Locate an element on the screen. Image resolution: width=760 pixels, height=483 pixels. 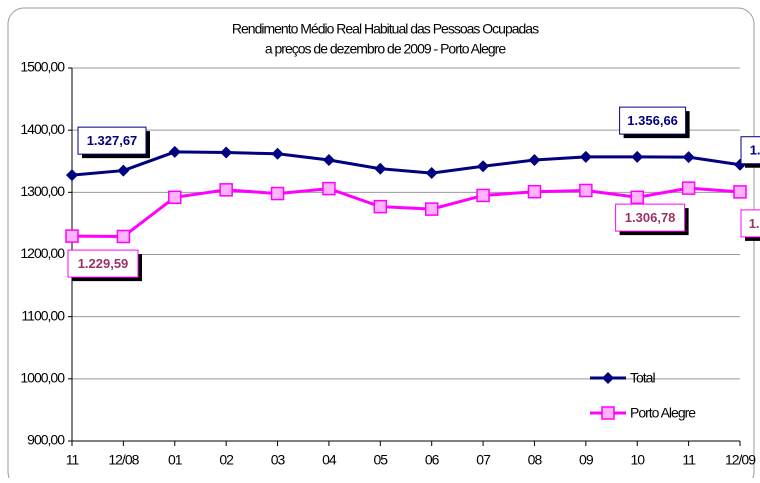
x-tick-label: 10 is located at coordinates (637, 460).